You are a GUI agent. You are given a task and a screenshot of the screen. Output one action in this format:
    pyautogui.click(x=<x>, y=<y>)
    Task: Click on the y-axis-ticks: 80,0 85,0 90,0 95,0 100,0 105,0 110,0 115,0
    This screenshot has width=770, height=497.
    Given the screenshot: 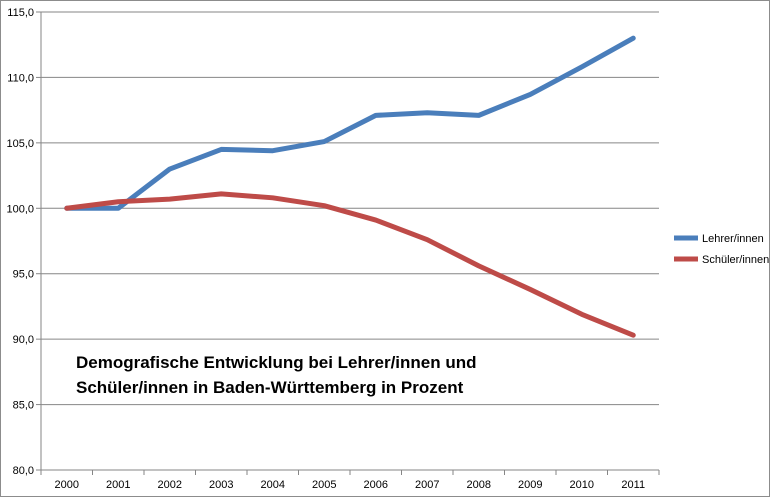 What is the action you would take?
    pyautogui.click(x=23, y=242)
    